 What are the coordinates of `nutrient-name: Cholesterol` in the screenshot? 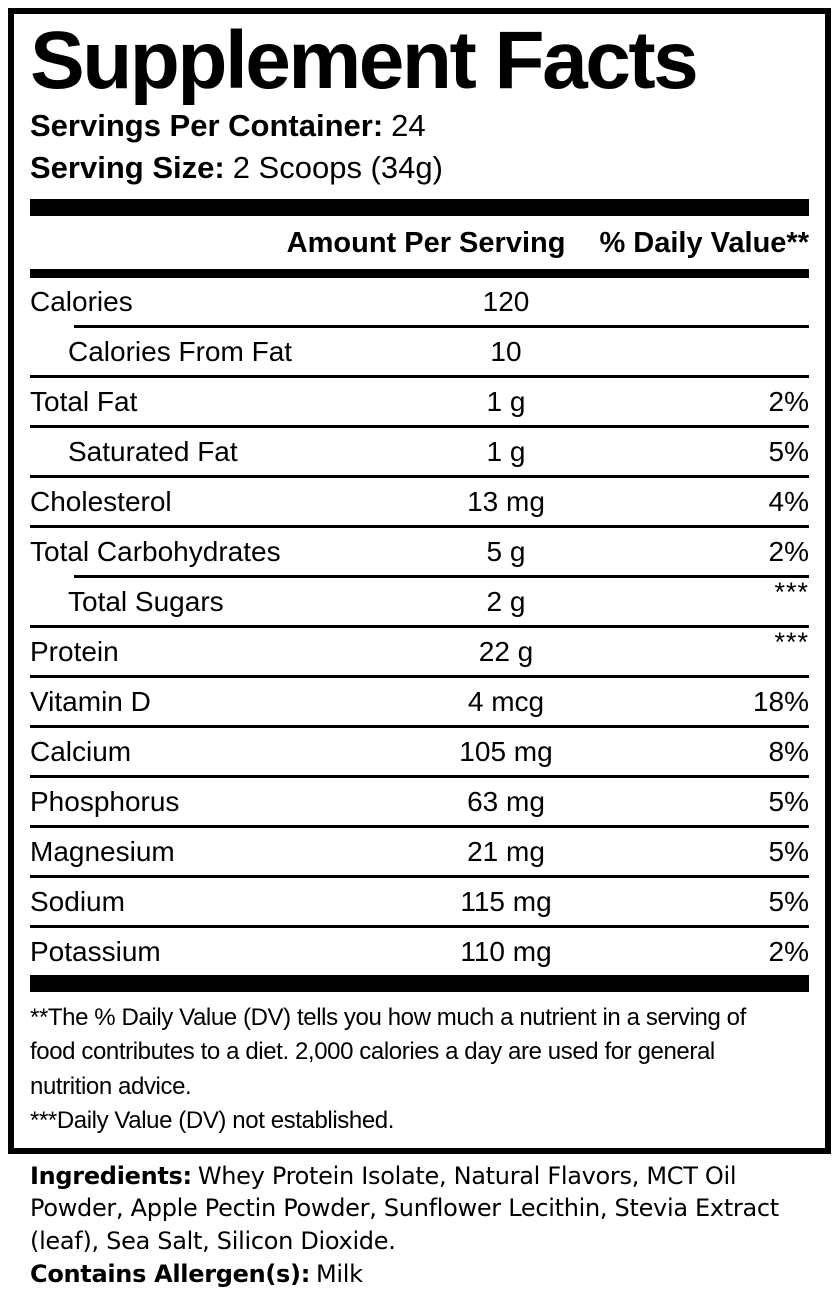 It's located at (101, 501).